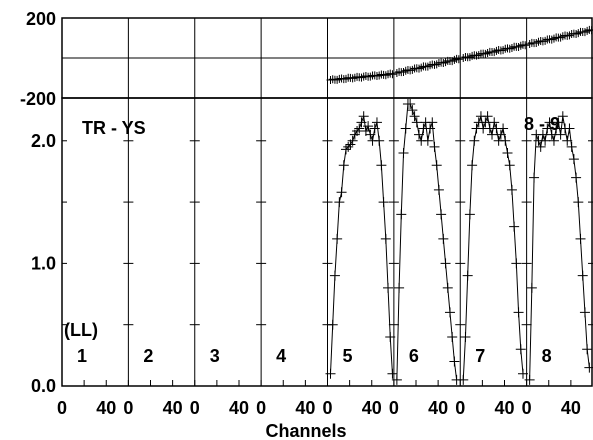 The image size is (593, 440). What do you see at coordinates (480, 356) in the screenshot?
I see `panel-number-label: 7` at bounding box center [480, 356].